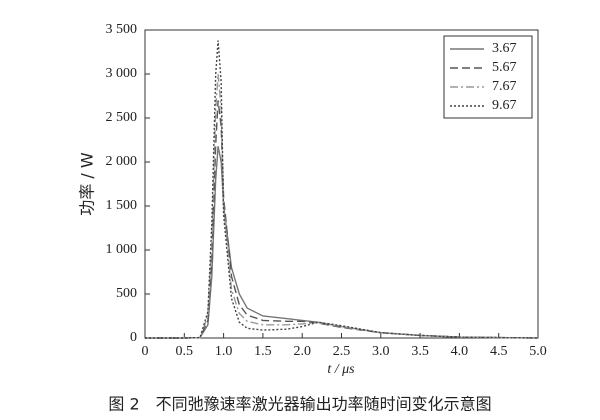 Image resolution: width=600 pixels, height=420 pixels. What do you see at coordinates (263, 351) in the screenshot?
I see `x-tick-label: 1.5` at bounding box center [263, 351].